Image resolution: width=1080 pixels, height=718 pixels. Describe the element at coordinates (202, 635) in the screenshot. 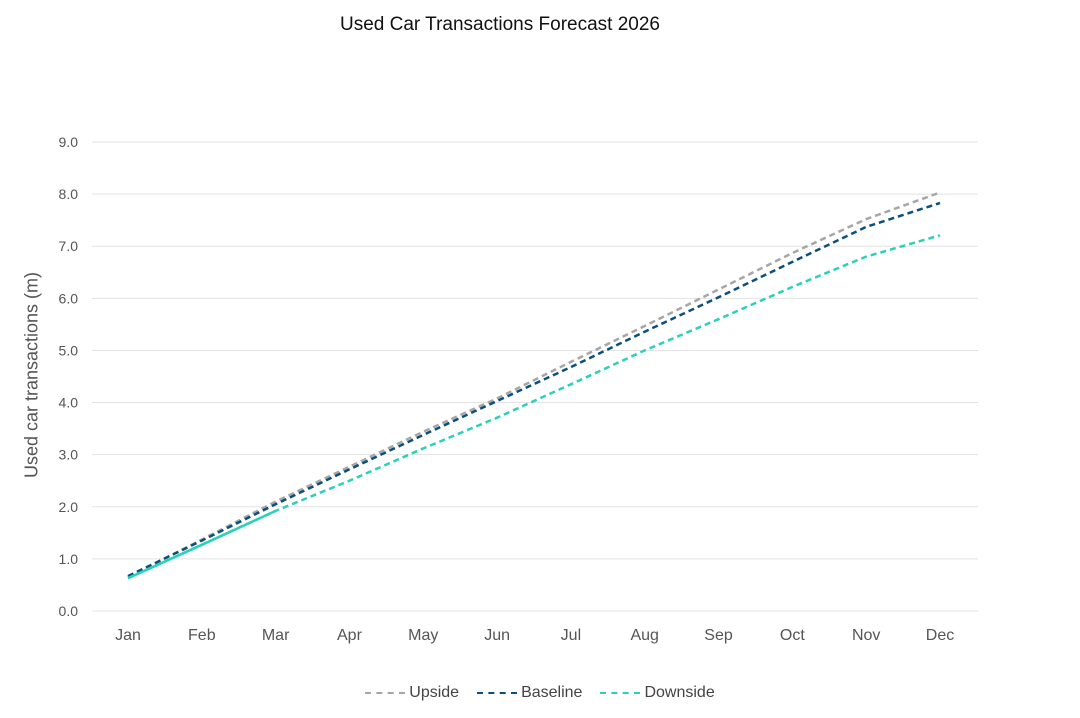

I see `x-tick-label: Feb` at that location.